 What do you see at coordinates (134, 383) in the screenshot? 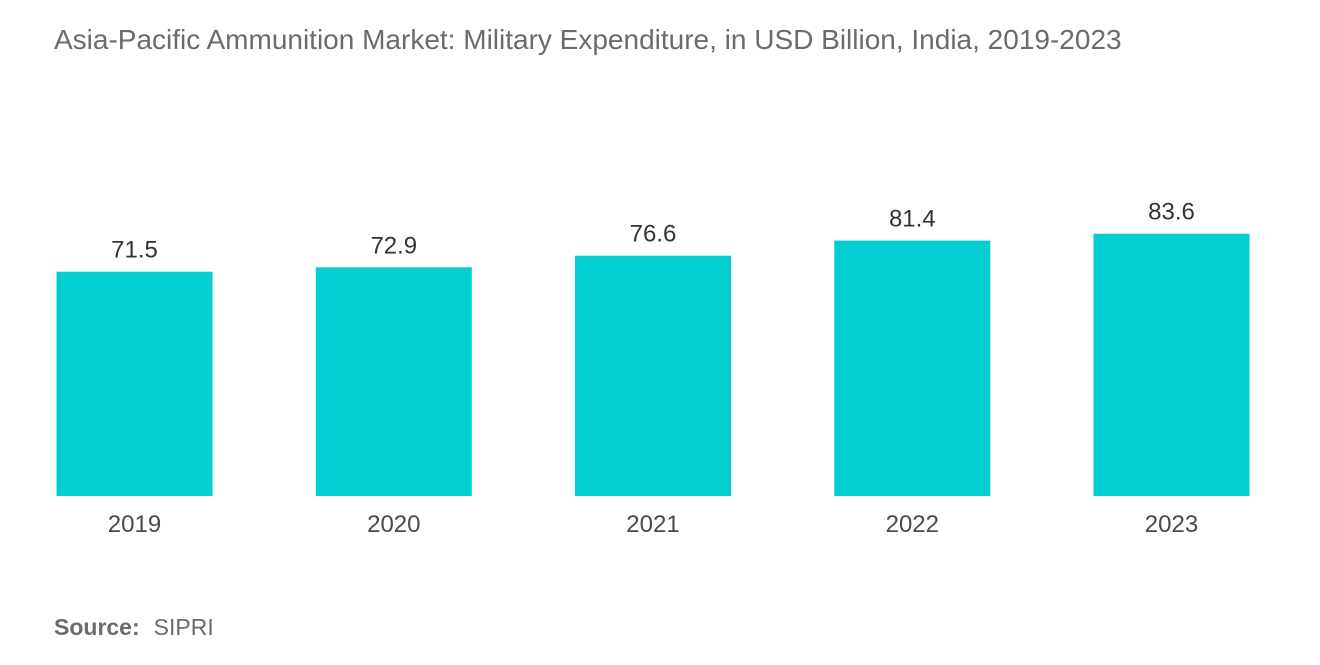
I see `bar-2019` at bounding box center [134, 383].